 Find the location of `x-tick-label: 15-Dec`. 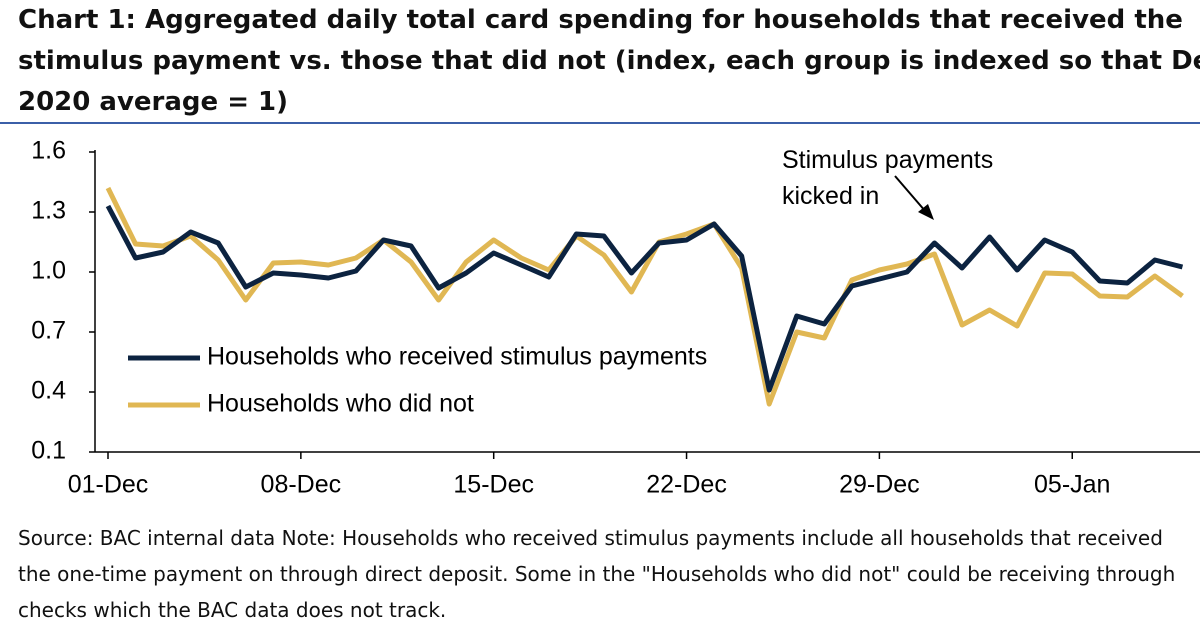

x-tick-label: 15-Dec is located at coordinates (493, 485).